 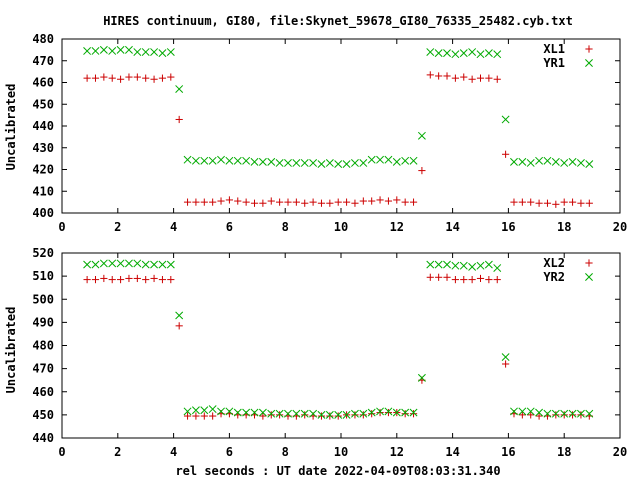 What do you see at coordinates (508, 227) in the screenshot?
I see `x-tick-label: 16` at bounding box center [508, 227].